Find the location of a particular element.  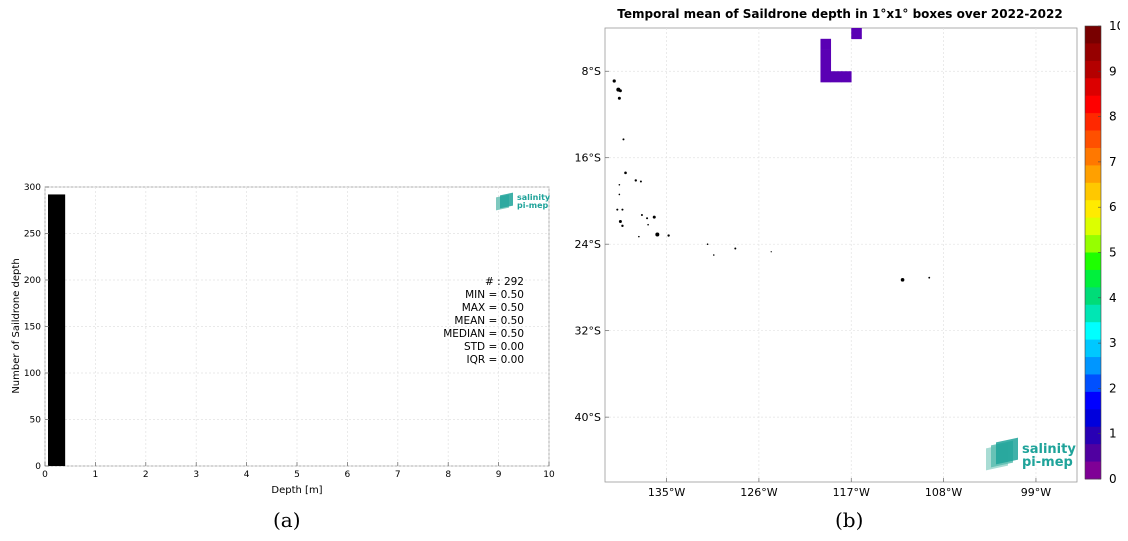

y-tick-label: 300 is located at coordinates (32, 188).